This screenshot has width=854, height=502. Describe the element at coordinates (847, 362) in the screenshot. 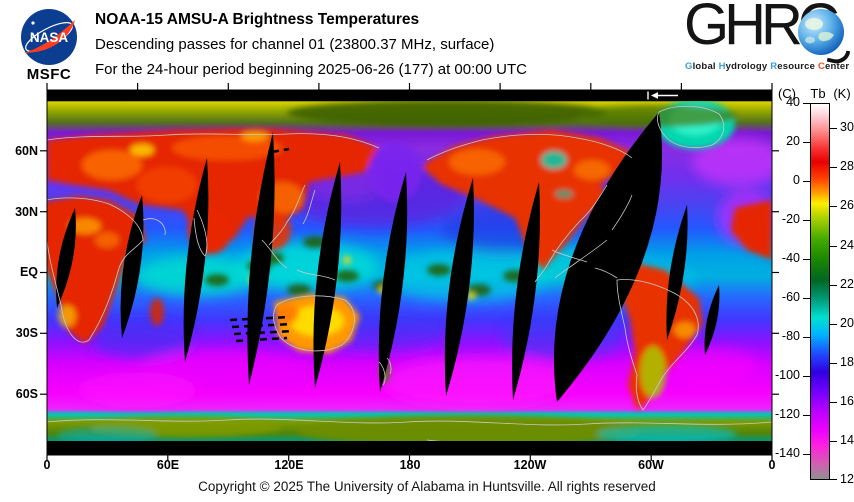

I see `kelvin-label: 180` at that location.